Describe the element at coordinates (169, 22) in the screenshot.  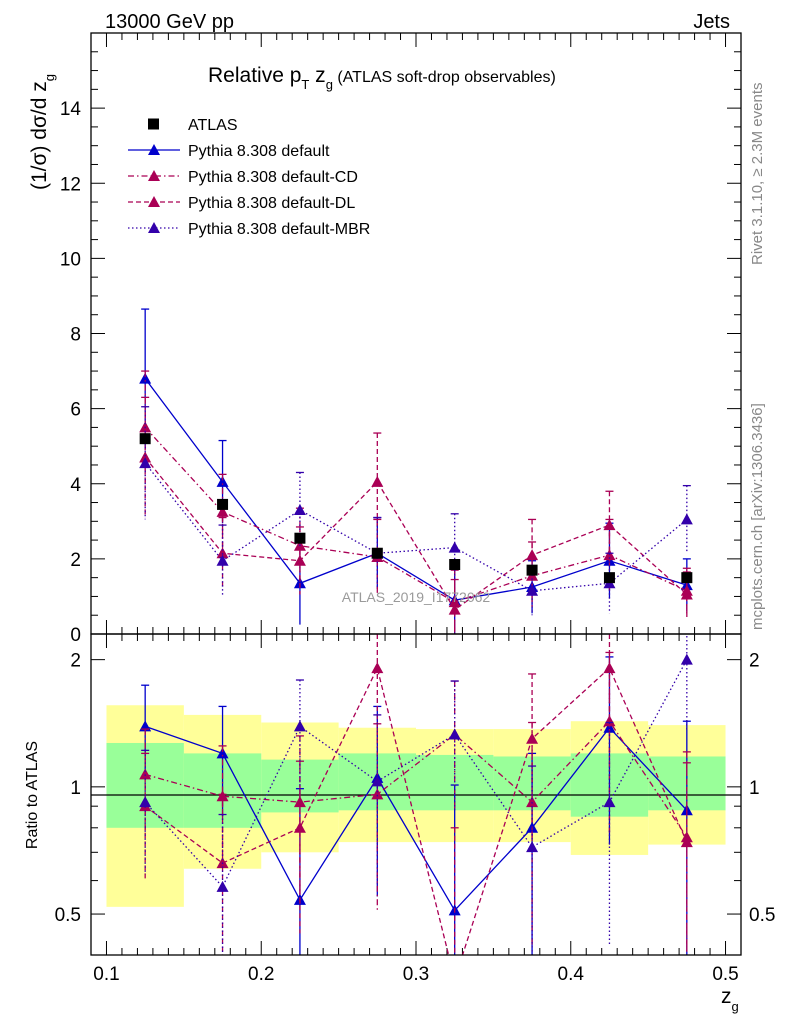
I see `header-energy: 13000 GeV pp` at that location.